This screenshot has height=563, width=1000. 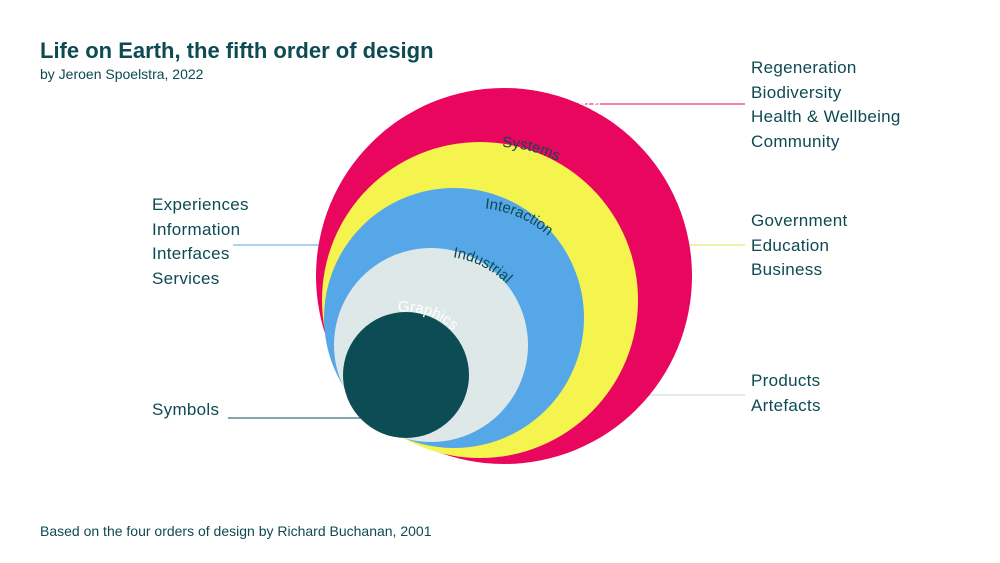 I want to click on annotation-item: Business, so click(x=787, y=269).